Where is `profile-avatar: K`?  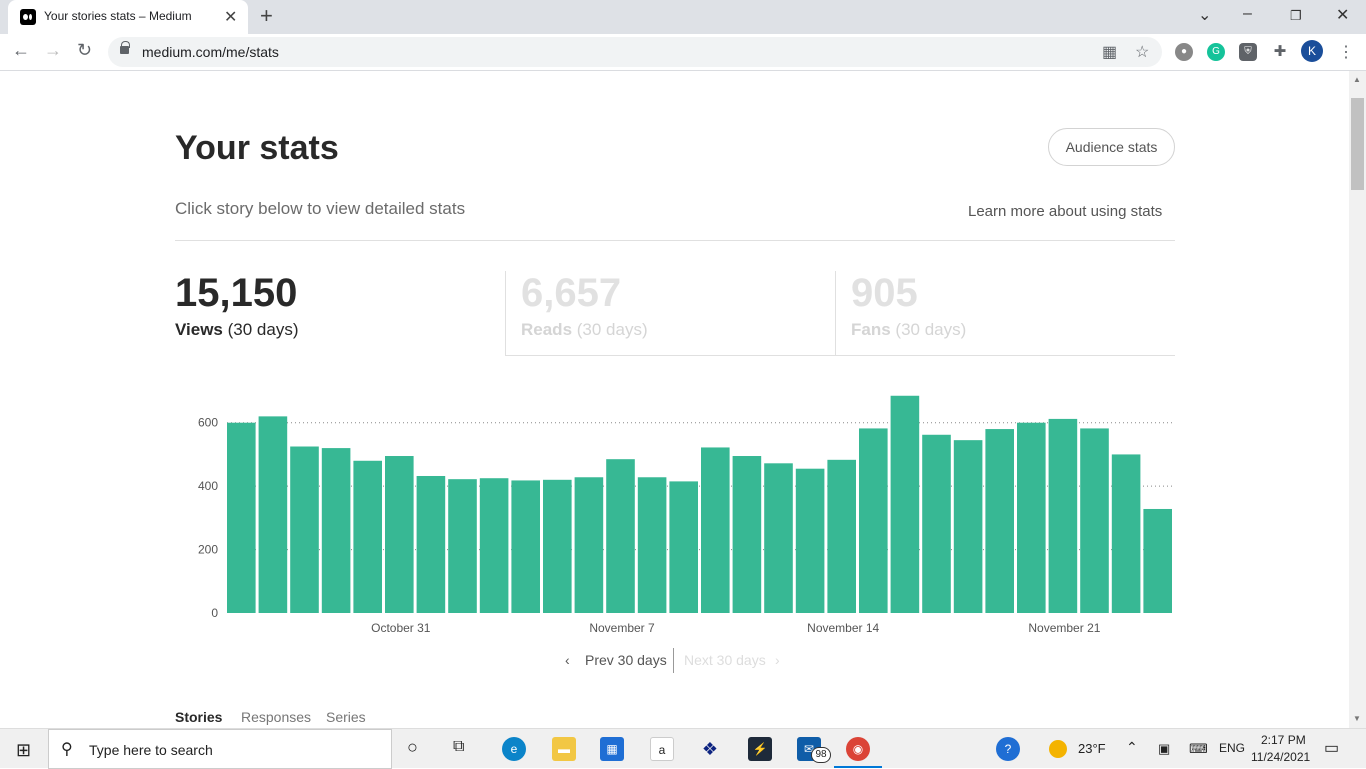
profile-avatar: K is located at coordinates (1312, 51).